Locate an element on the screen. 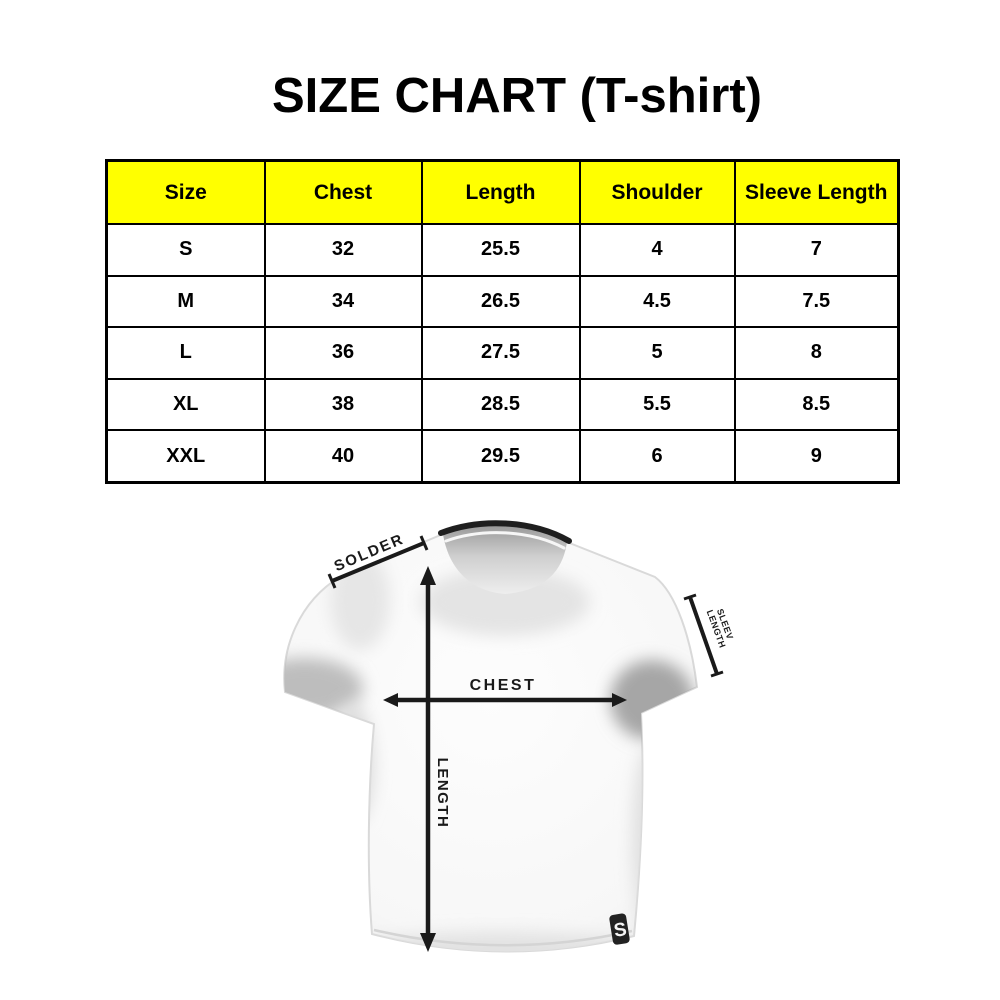  cell-length: 26.5 is located at coordinates (500, 301).